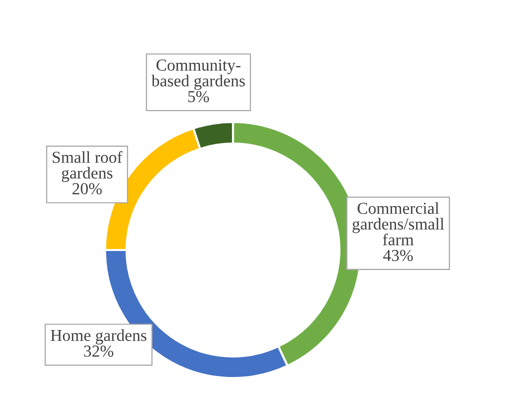  Describe the element at coordinates (398, 256) in the screenshot. I see `data-label: 43%` at that location.